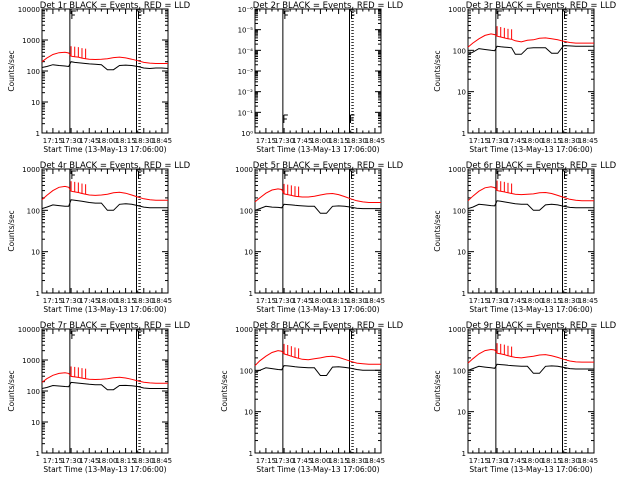 The width and height of the screenshot is (640, 480). Describe the element at coordinates (328, 6) in the screenshot. I see `panel-title: Det 2r BLACK = Events, RED = LLD` at that location.